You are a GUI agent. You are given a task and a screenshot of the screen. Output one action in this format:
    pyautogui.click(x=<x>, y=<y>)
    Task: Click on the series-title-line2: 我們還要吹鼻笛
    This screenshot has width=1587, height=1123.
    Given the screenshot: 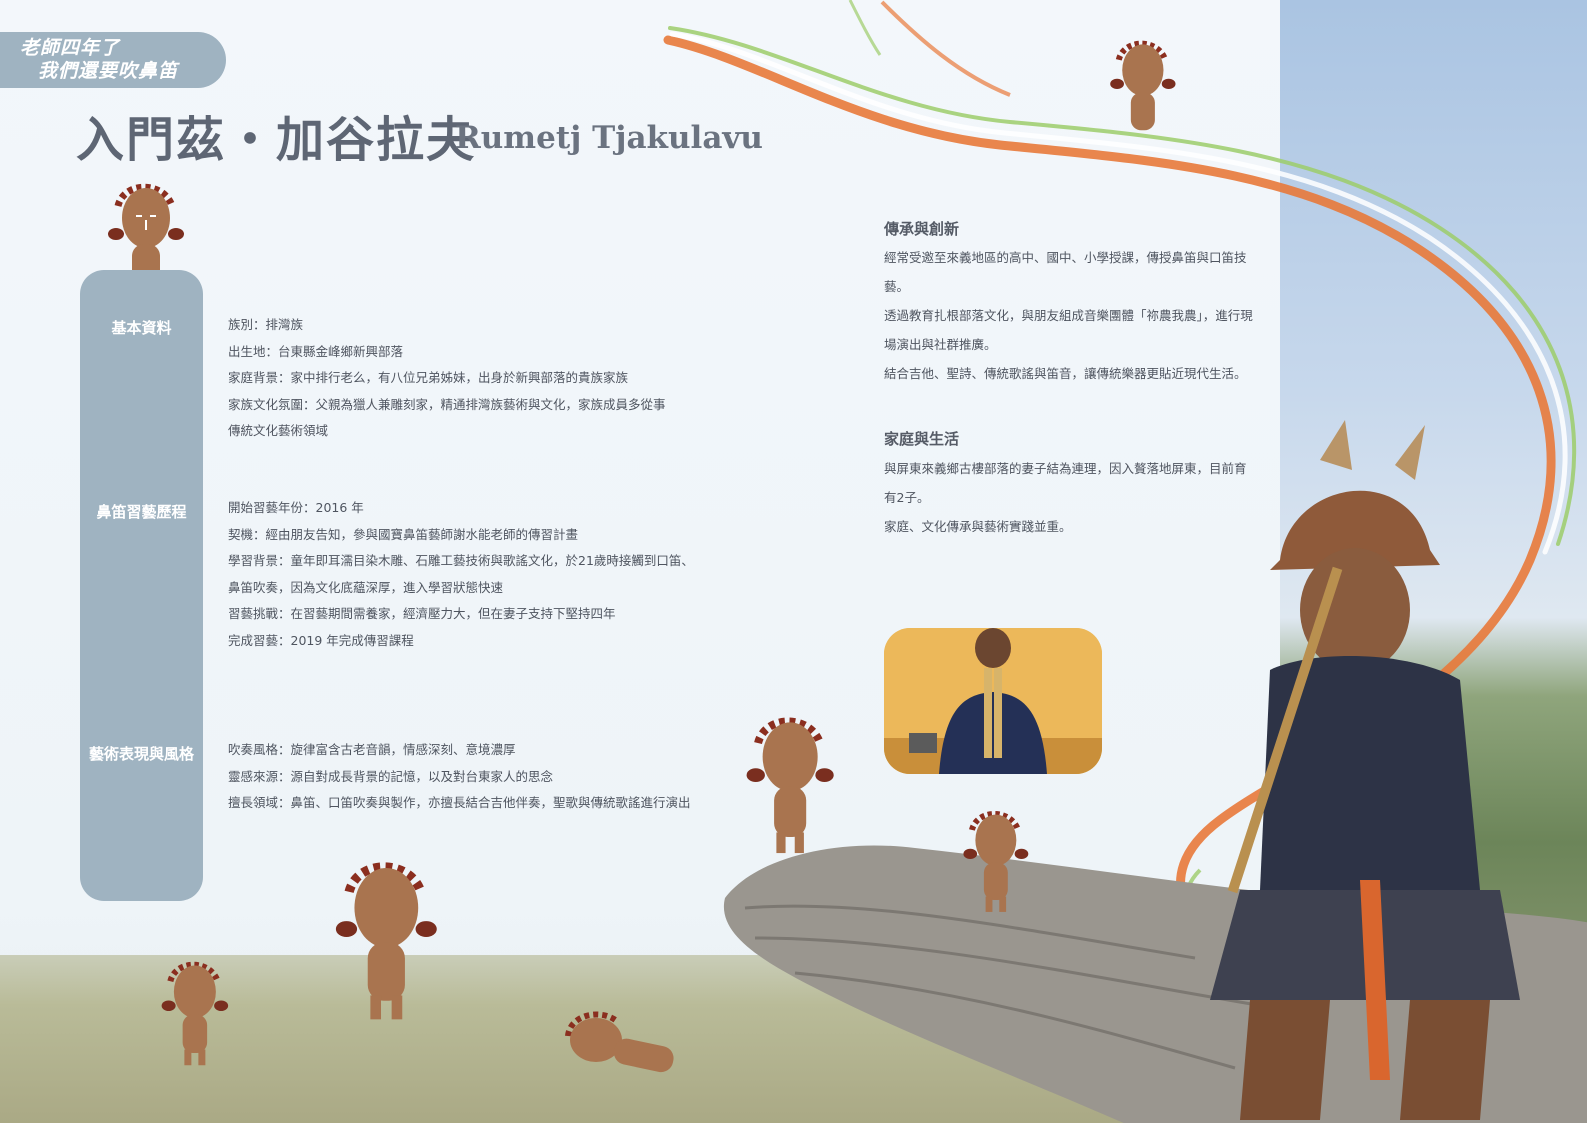 What is the action you would take?
    pyautogui.click(x=108, y=71)
    